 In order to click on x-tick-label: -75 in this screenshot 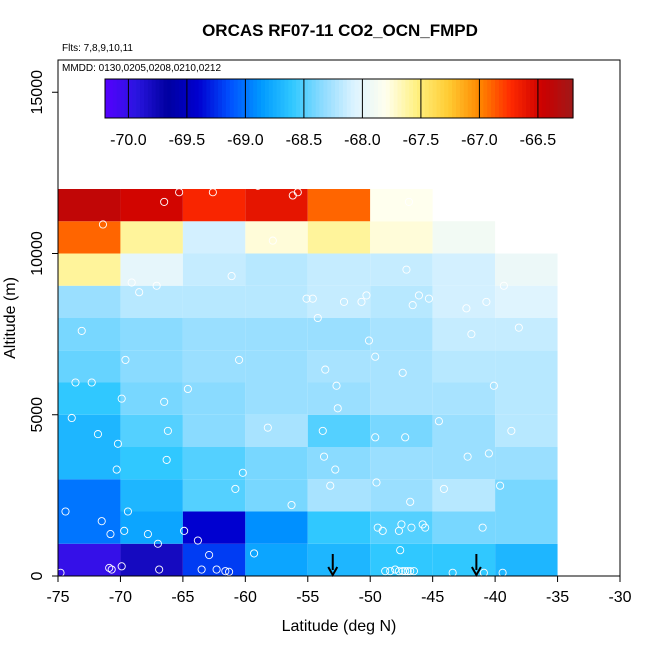, I will do `click(57, 597)`.